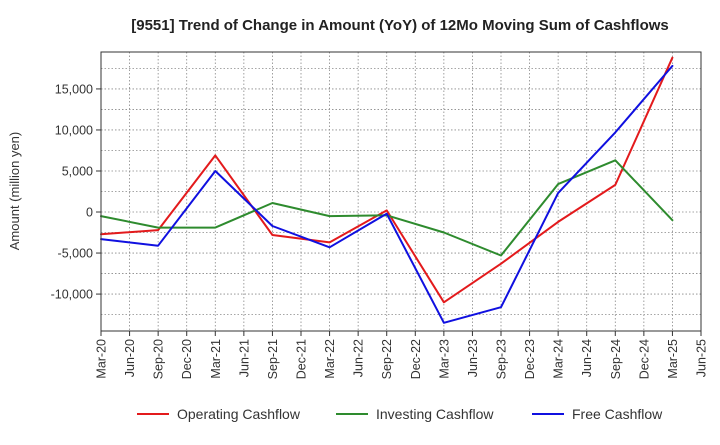  What do you see at coordinates (72, 295) in the screenshot?
I see `y-tick-label: -10,000` at bounding box center [72, 295].